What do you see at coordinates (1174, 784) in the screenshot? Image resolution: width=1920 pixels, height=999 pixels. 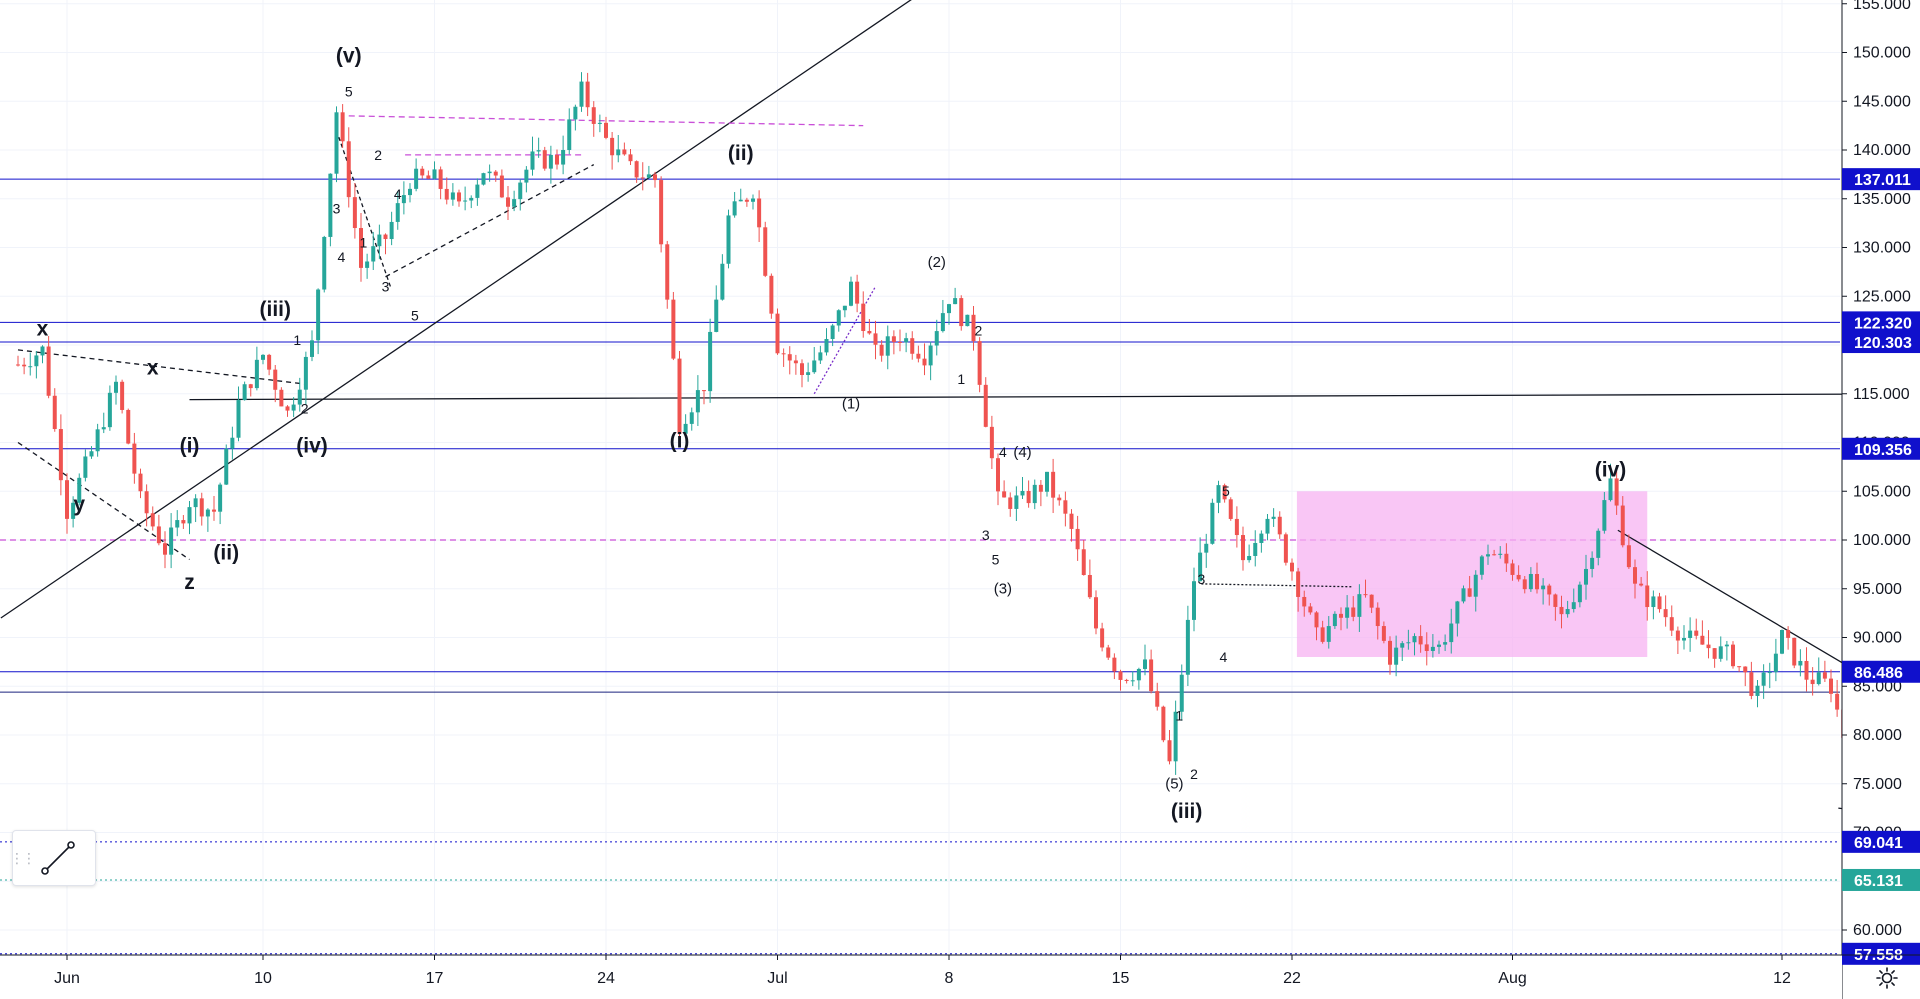 I see `wave-label: (5)` at bounding box center [1174, 784].